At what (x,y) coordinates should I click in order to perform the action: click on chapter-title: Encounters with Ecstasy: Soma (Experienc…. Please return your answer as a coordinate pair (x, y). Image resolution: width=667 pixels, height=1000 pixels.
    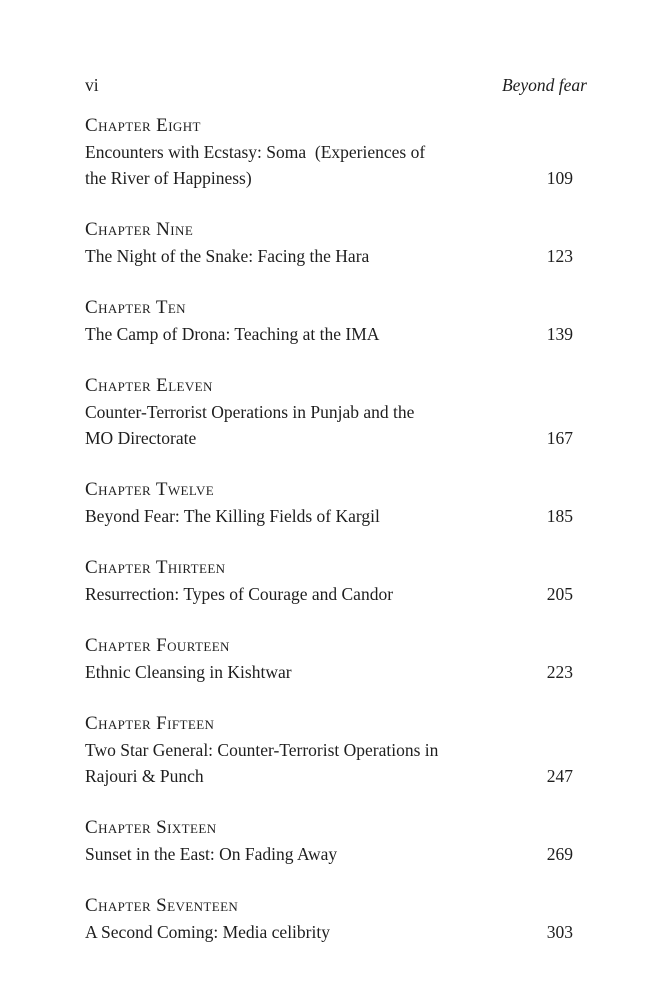
    Looking at the image, I should click on (255, 165).